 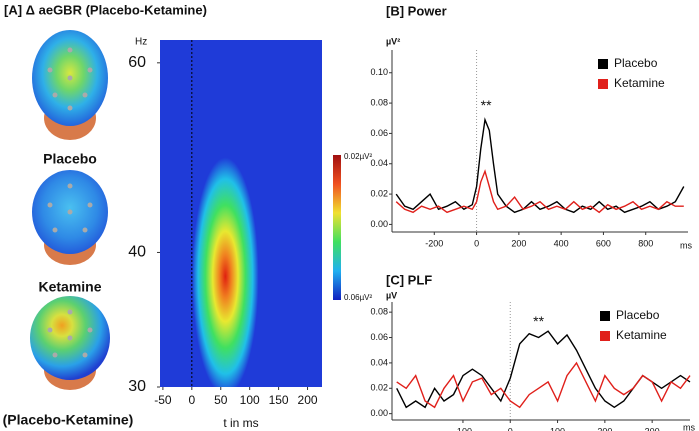 What do you see at coordinates (137, 62) in the screenshot?
I see `y-tick-label: 60` at bounding box center [137, 62].